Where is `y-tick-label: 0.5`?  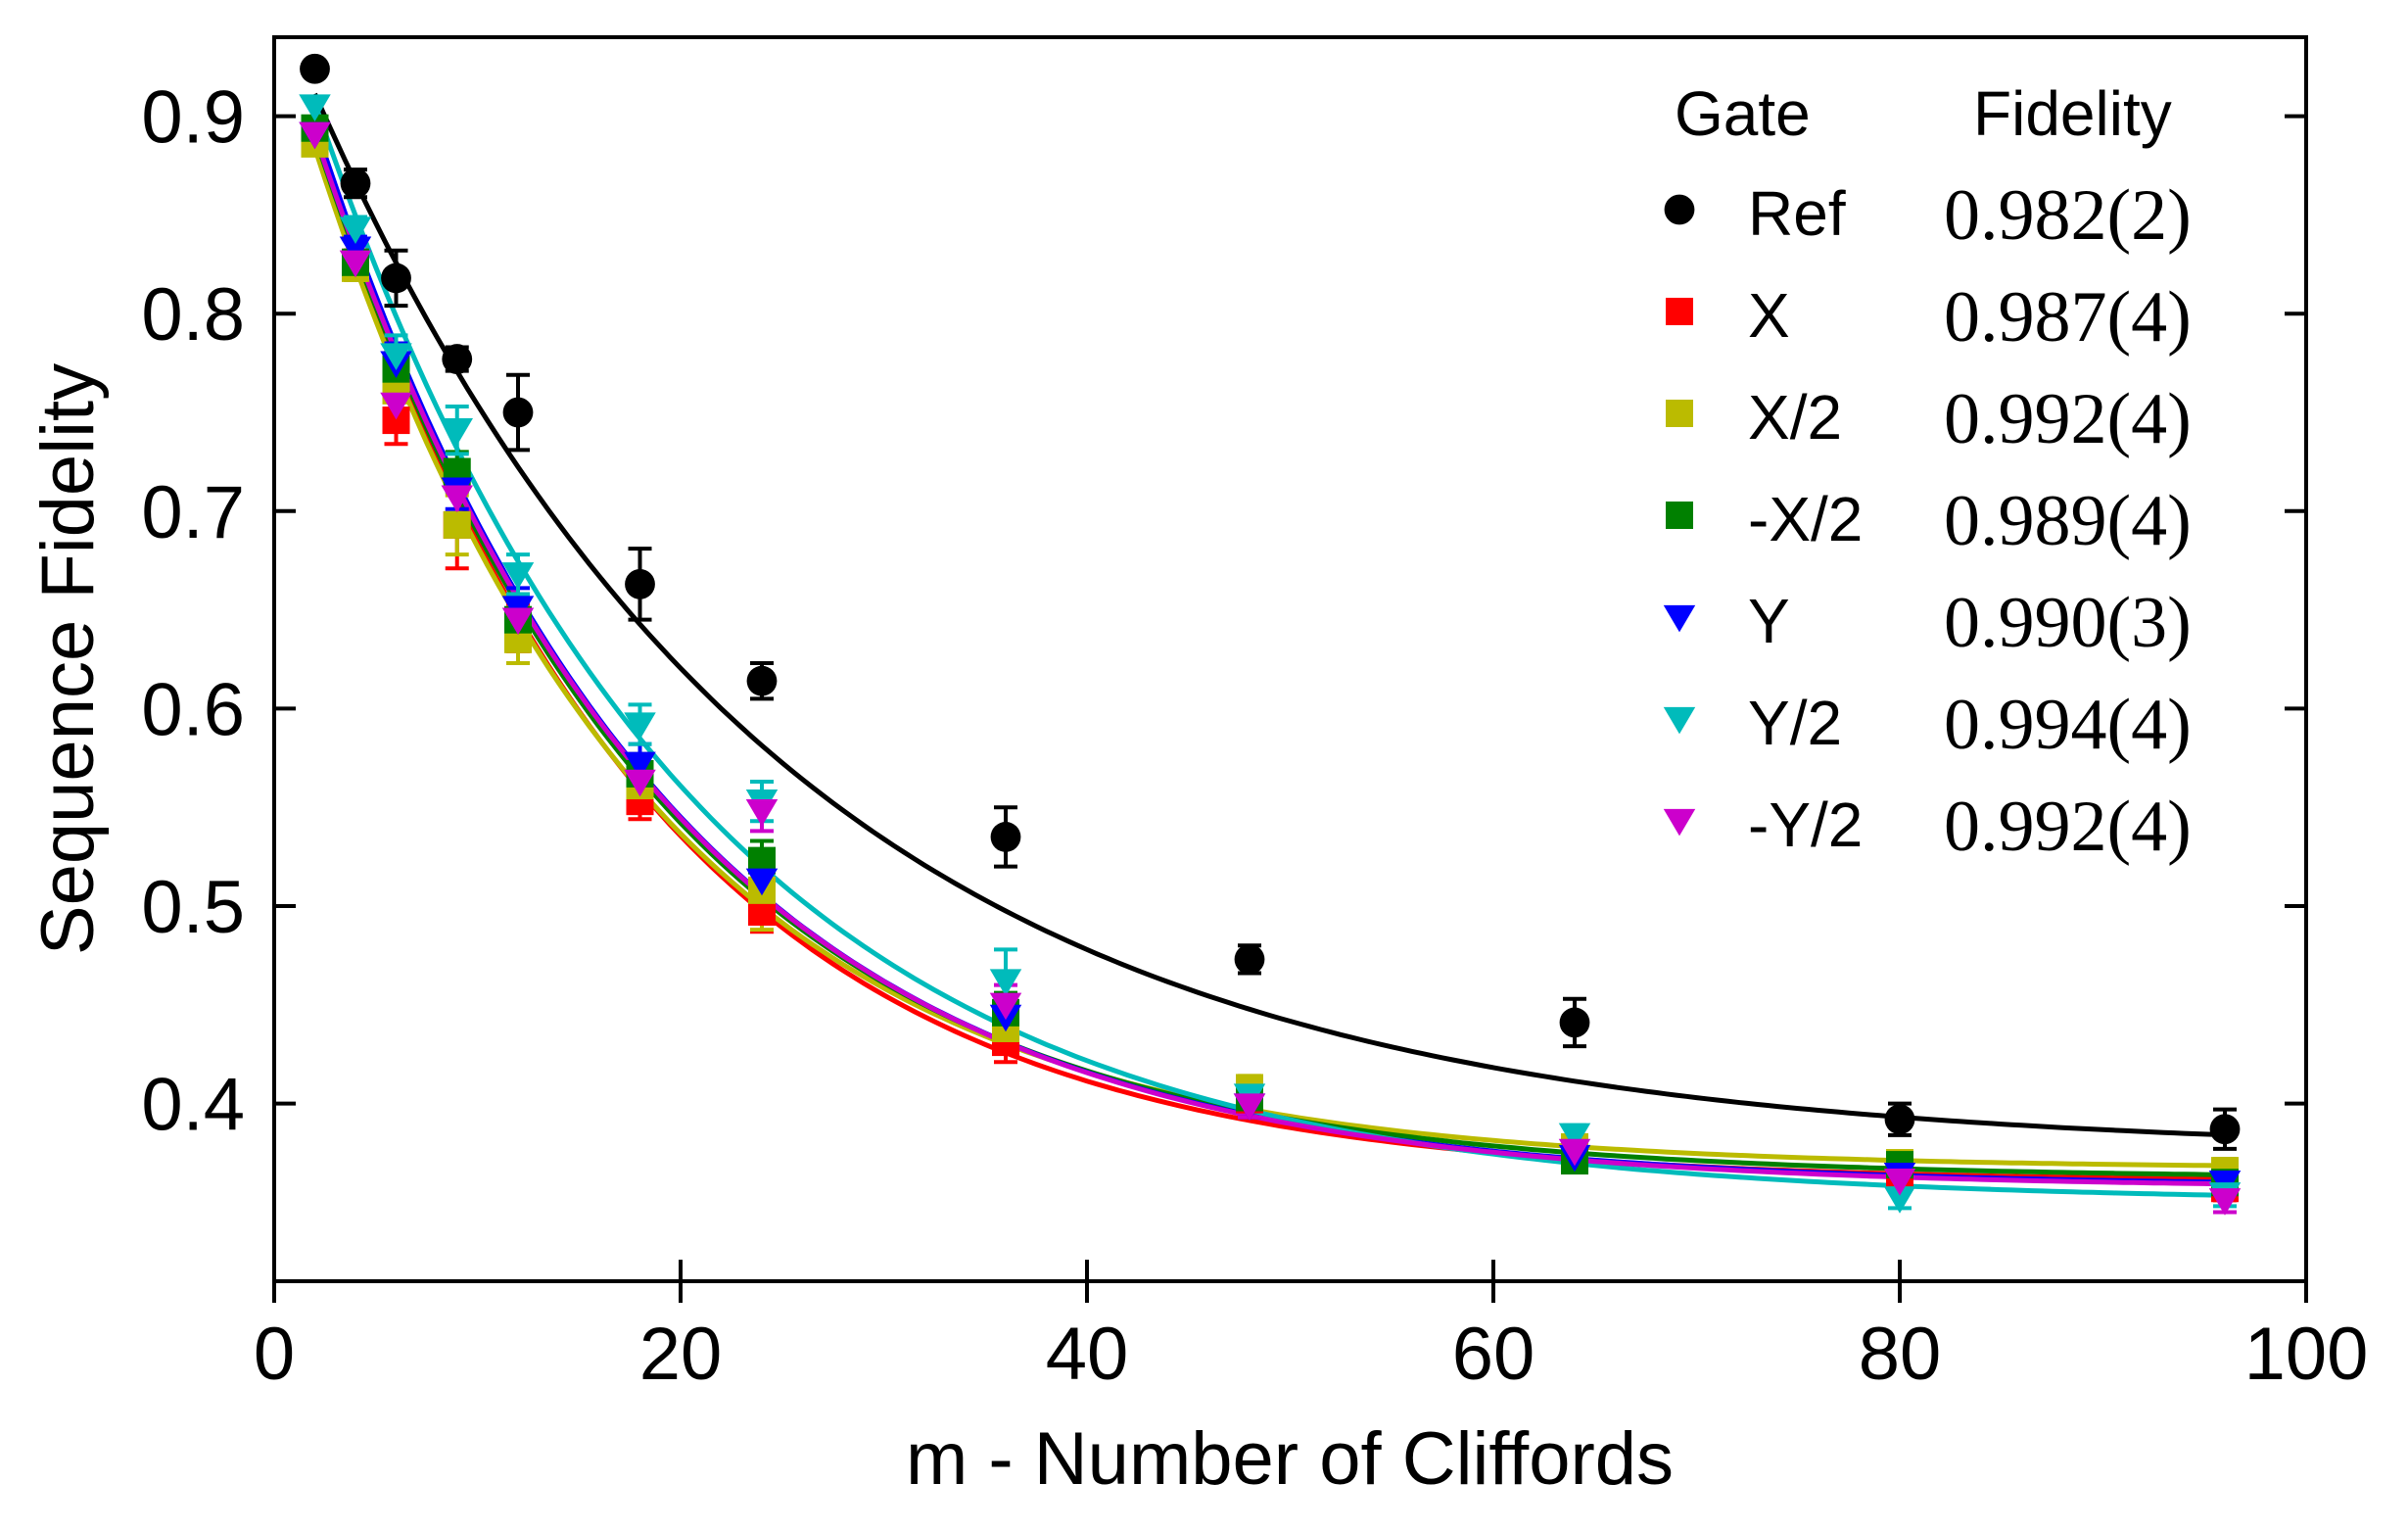 y-tick-label: 0.5 is located at coordinates (193, 907).